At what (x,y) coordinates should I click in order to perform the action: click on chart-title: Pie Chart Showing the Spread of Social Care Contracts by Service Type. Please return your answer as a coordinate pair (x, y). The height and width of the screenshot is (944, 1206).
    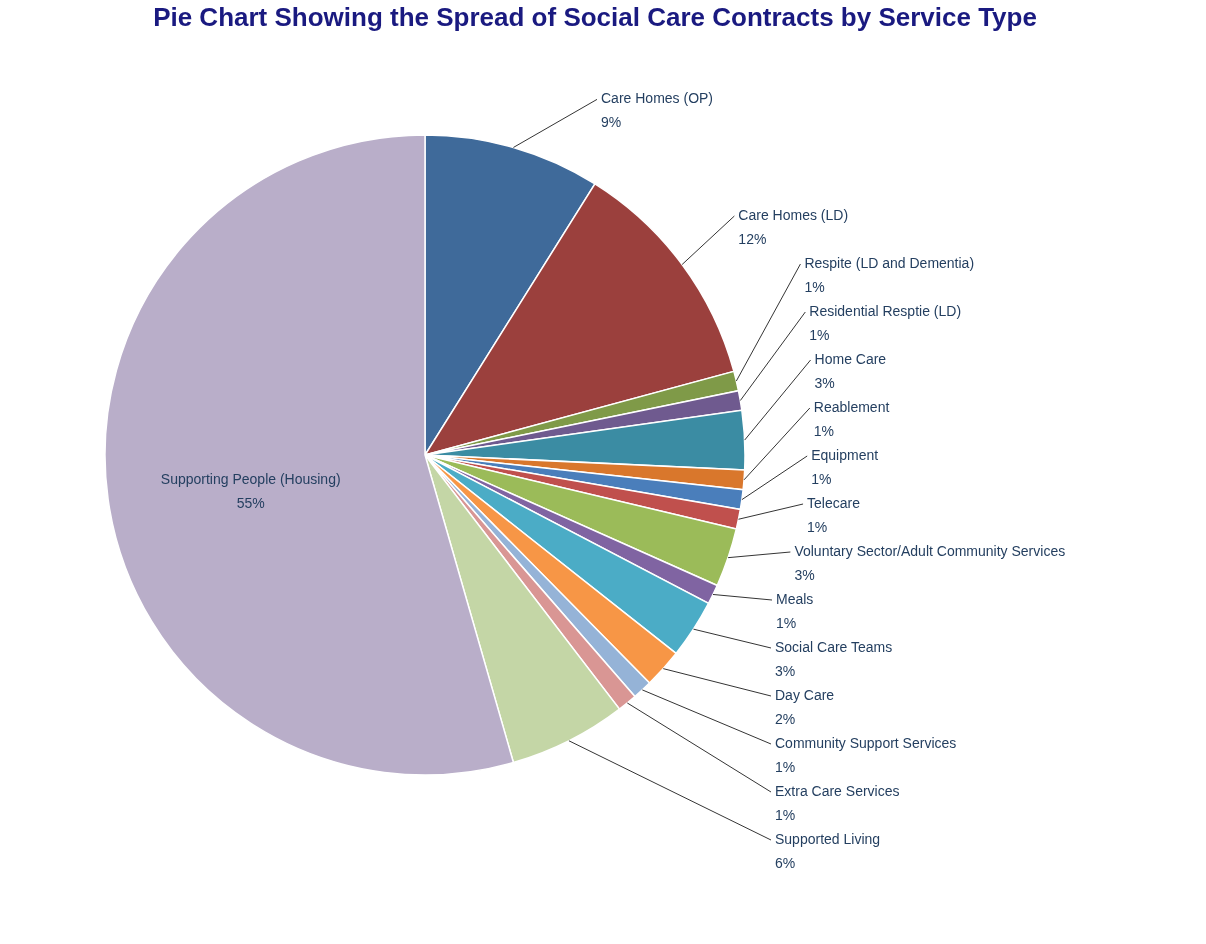
    Looking at the image, I should click on (595, 17).